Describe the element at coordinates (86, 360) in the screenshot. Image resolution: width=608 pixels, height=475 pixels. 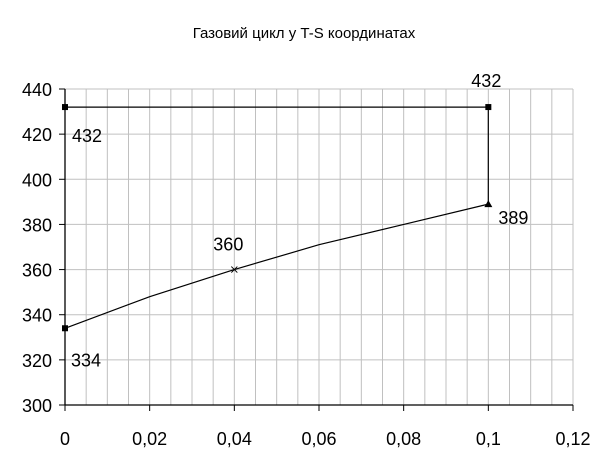
I see `data-label: 334` at that location.